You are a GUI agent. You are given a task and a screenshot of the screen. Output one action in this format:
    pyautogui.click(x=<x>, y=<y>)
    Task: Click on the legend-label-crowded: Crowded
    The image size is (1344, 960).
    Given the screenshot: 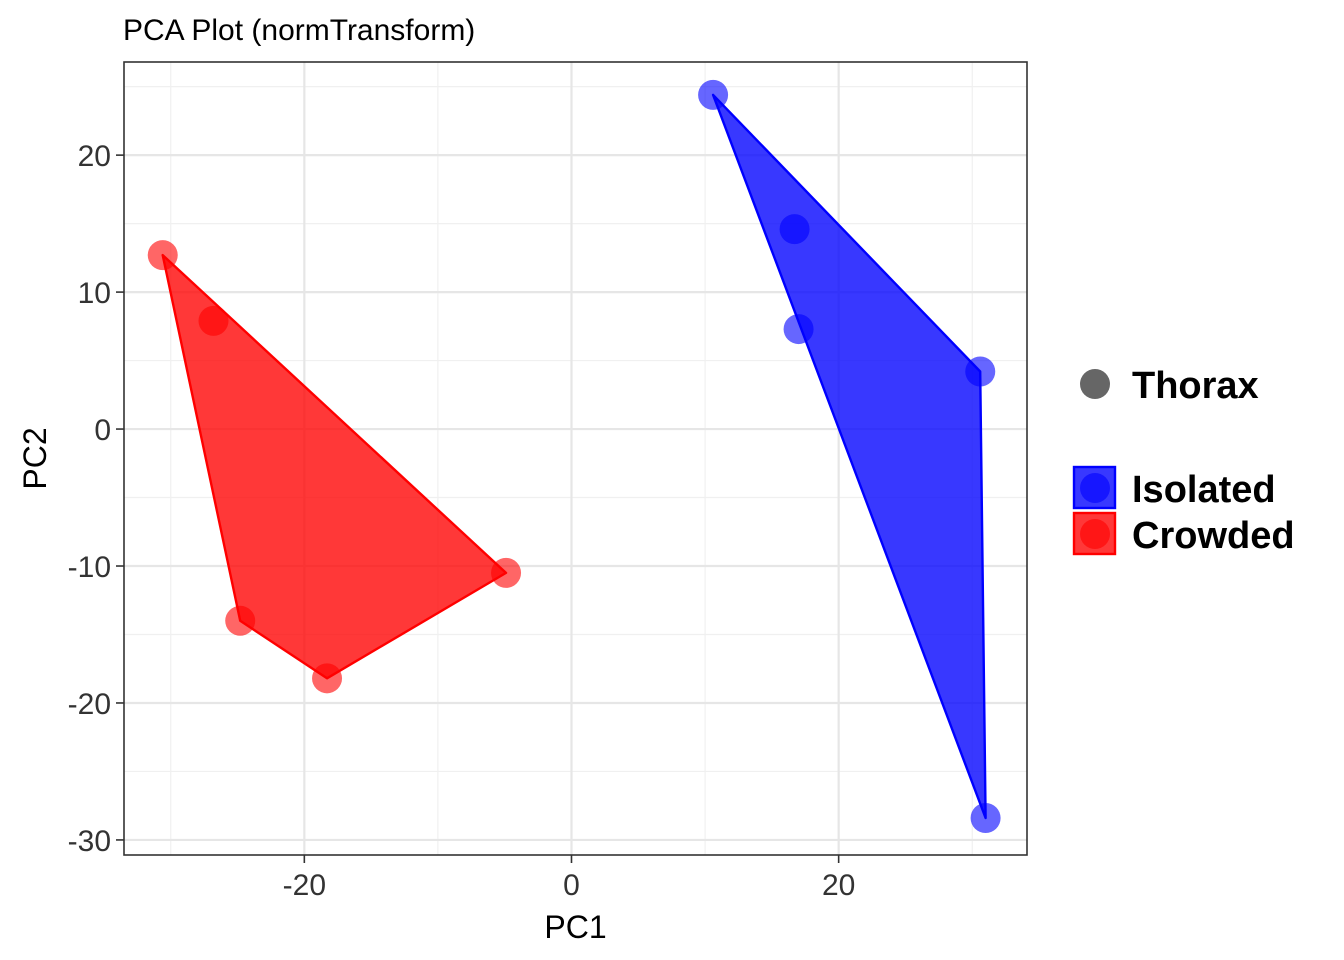 What is the action you would take?
    pyautogui.click(x=1213, y=536)
    